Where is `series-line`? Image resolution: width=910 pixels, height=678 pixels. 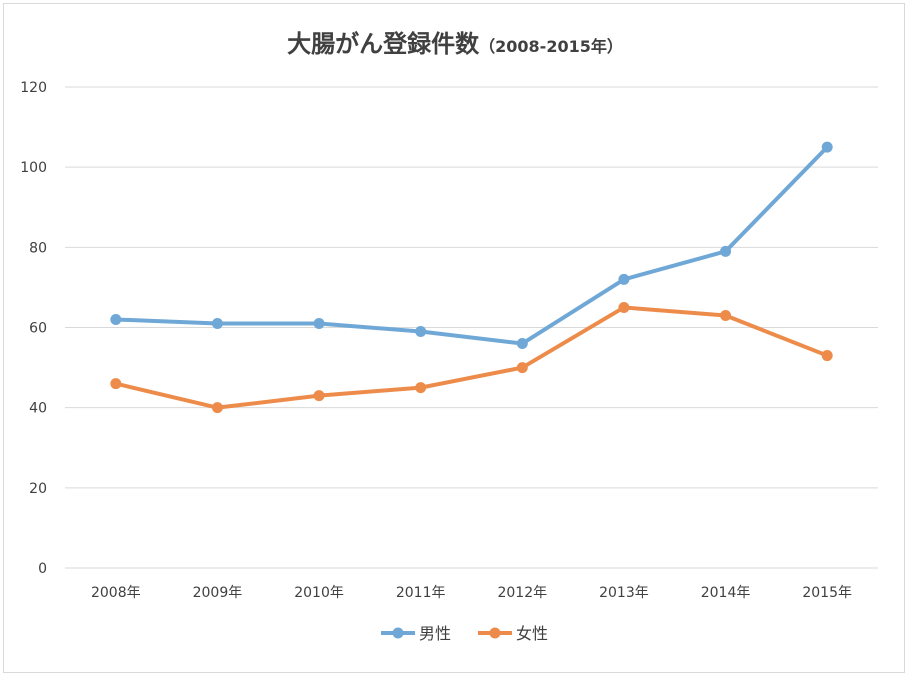 series-line is located at coordinates (471, 357).